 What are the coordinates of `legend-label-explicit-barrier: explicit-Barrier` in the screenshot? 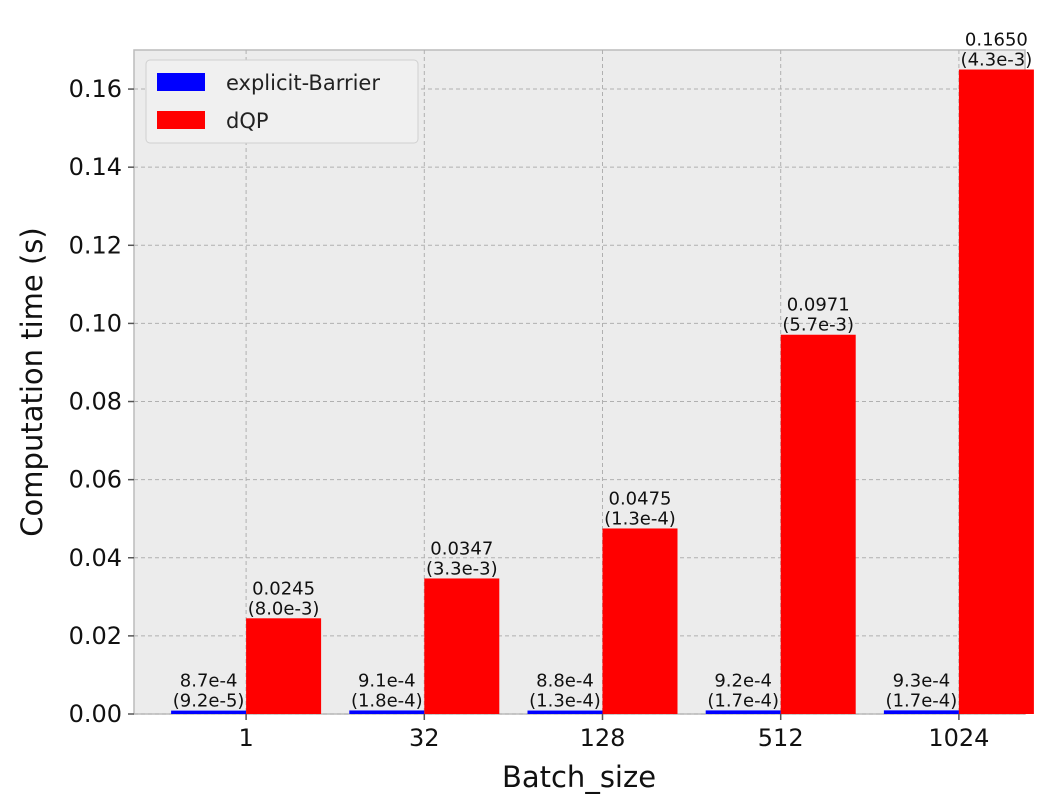 It's located at (303, 83).